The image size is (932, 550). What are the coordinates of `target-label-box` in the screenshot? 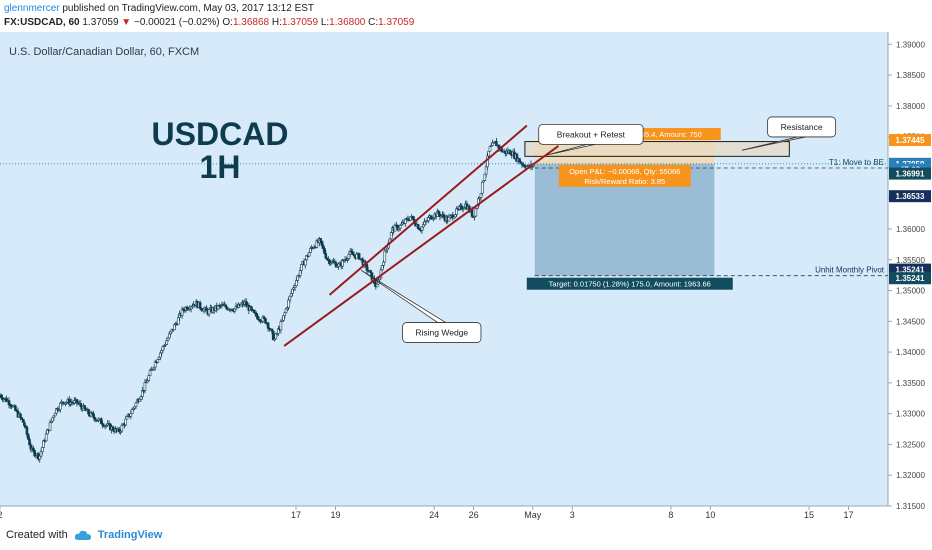 It's located at (629, 283).